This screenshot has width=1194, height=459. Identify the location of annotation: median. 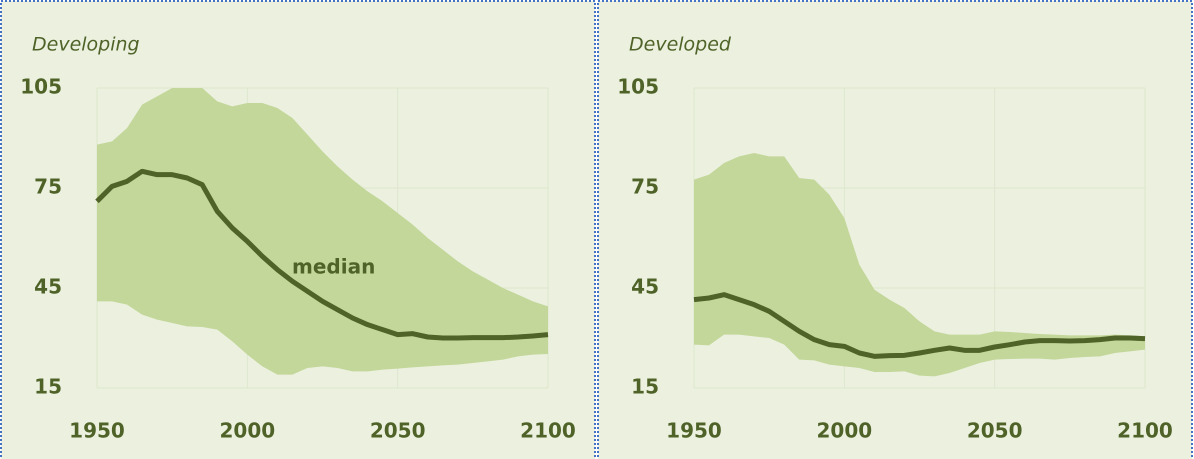
(333, 267).